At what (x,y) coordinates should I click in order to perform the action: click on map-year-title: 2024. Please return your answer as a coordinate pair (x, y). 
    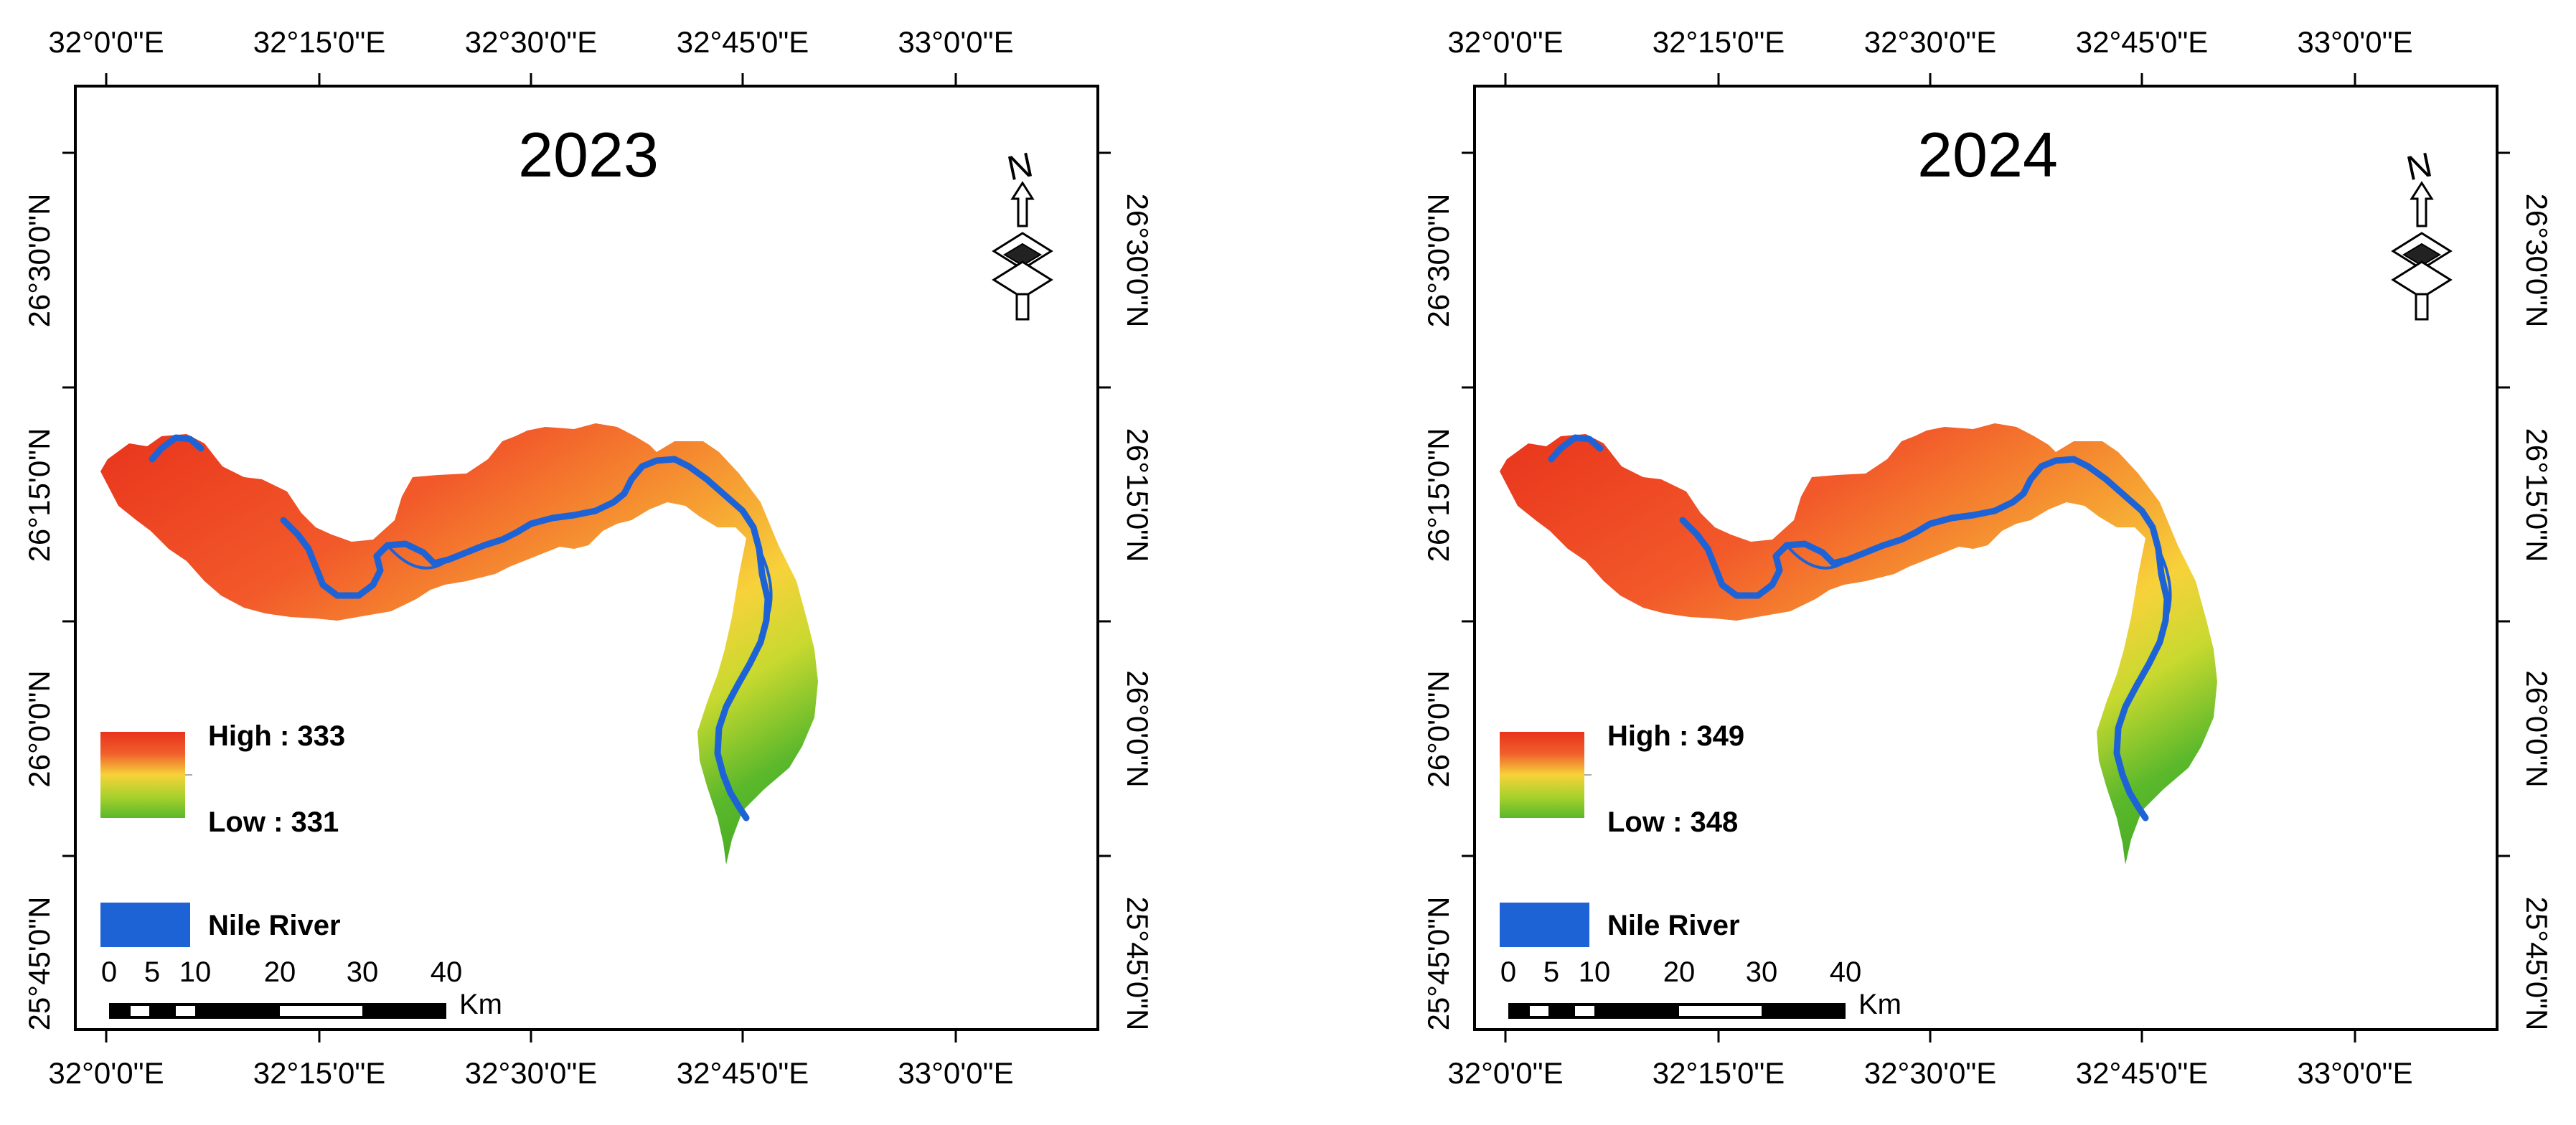
    Looking at the image, I should click on (1987, 154).